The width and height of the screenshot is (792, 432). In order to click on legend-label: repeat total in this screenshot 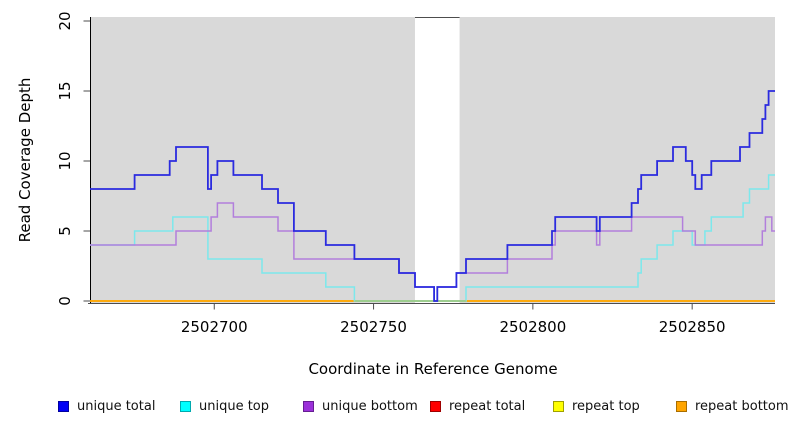, I will do `click(487, 406)`.